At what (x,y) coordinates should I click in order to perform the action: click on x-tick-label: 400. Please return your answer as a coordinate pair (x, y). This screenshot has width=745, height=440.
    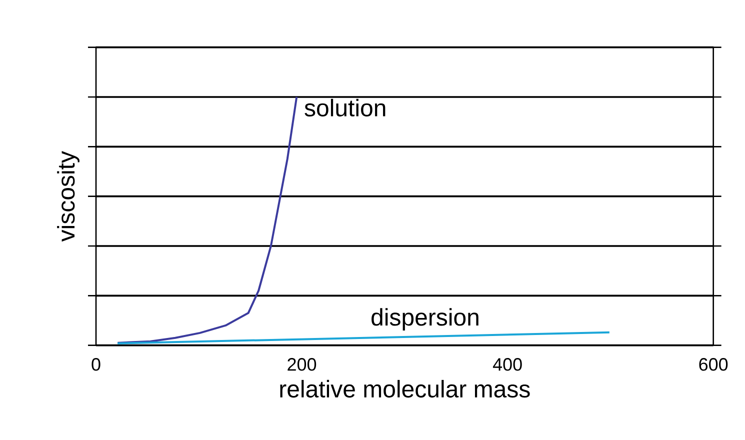
    Looking at the image, I should click on (507, 364).